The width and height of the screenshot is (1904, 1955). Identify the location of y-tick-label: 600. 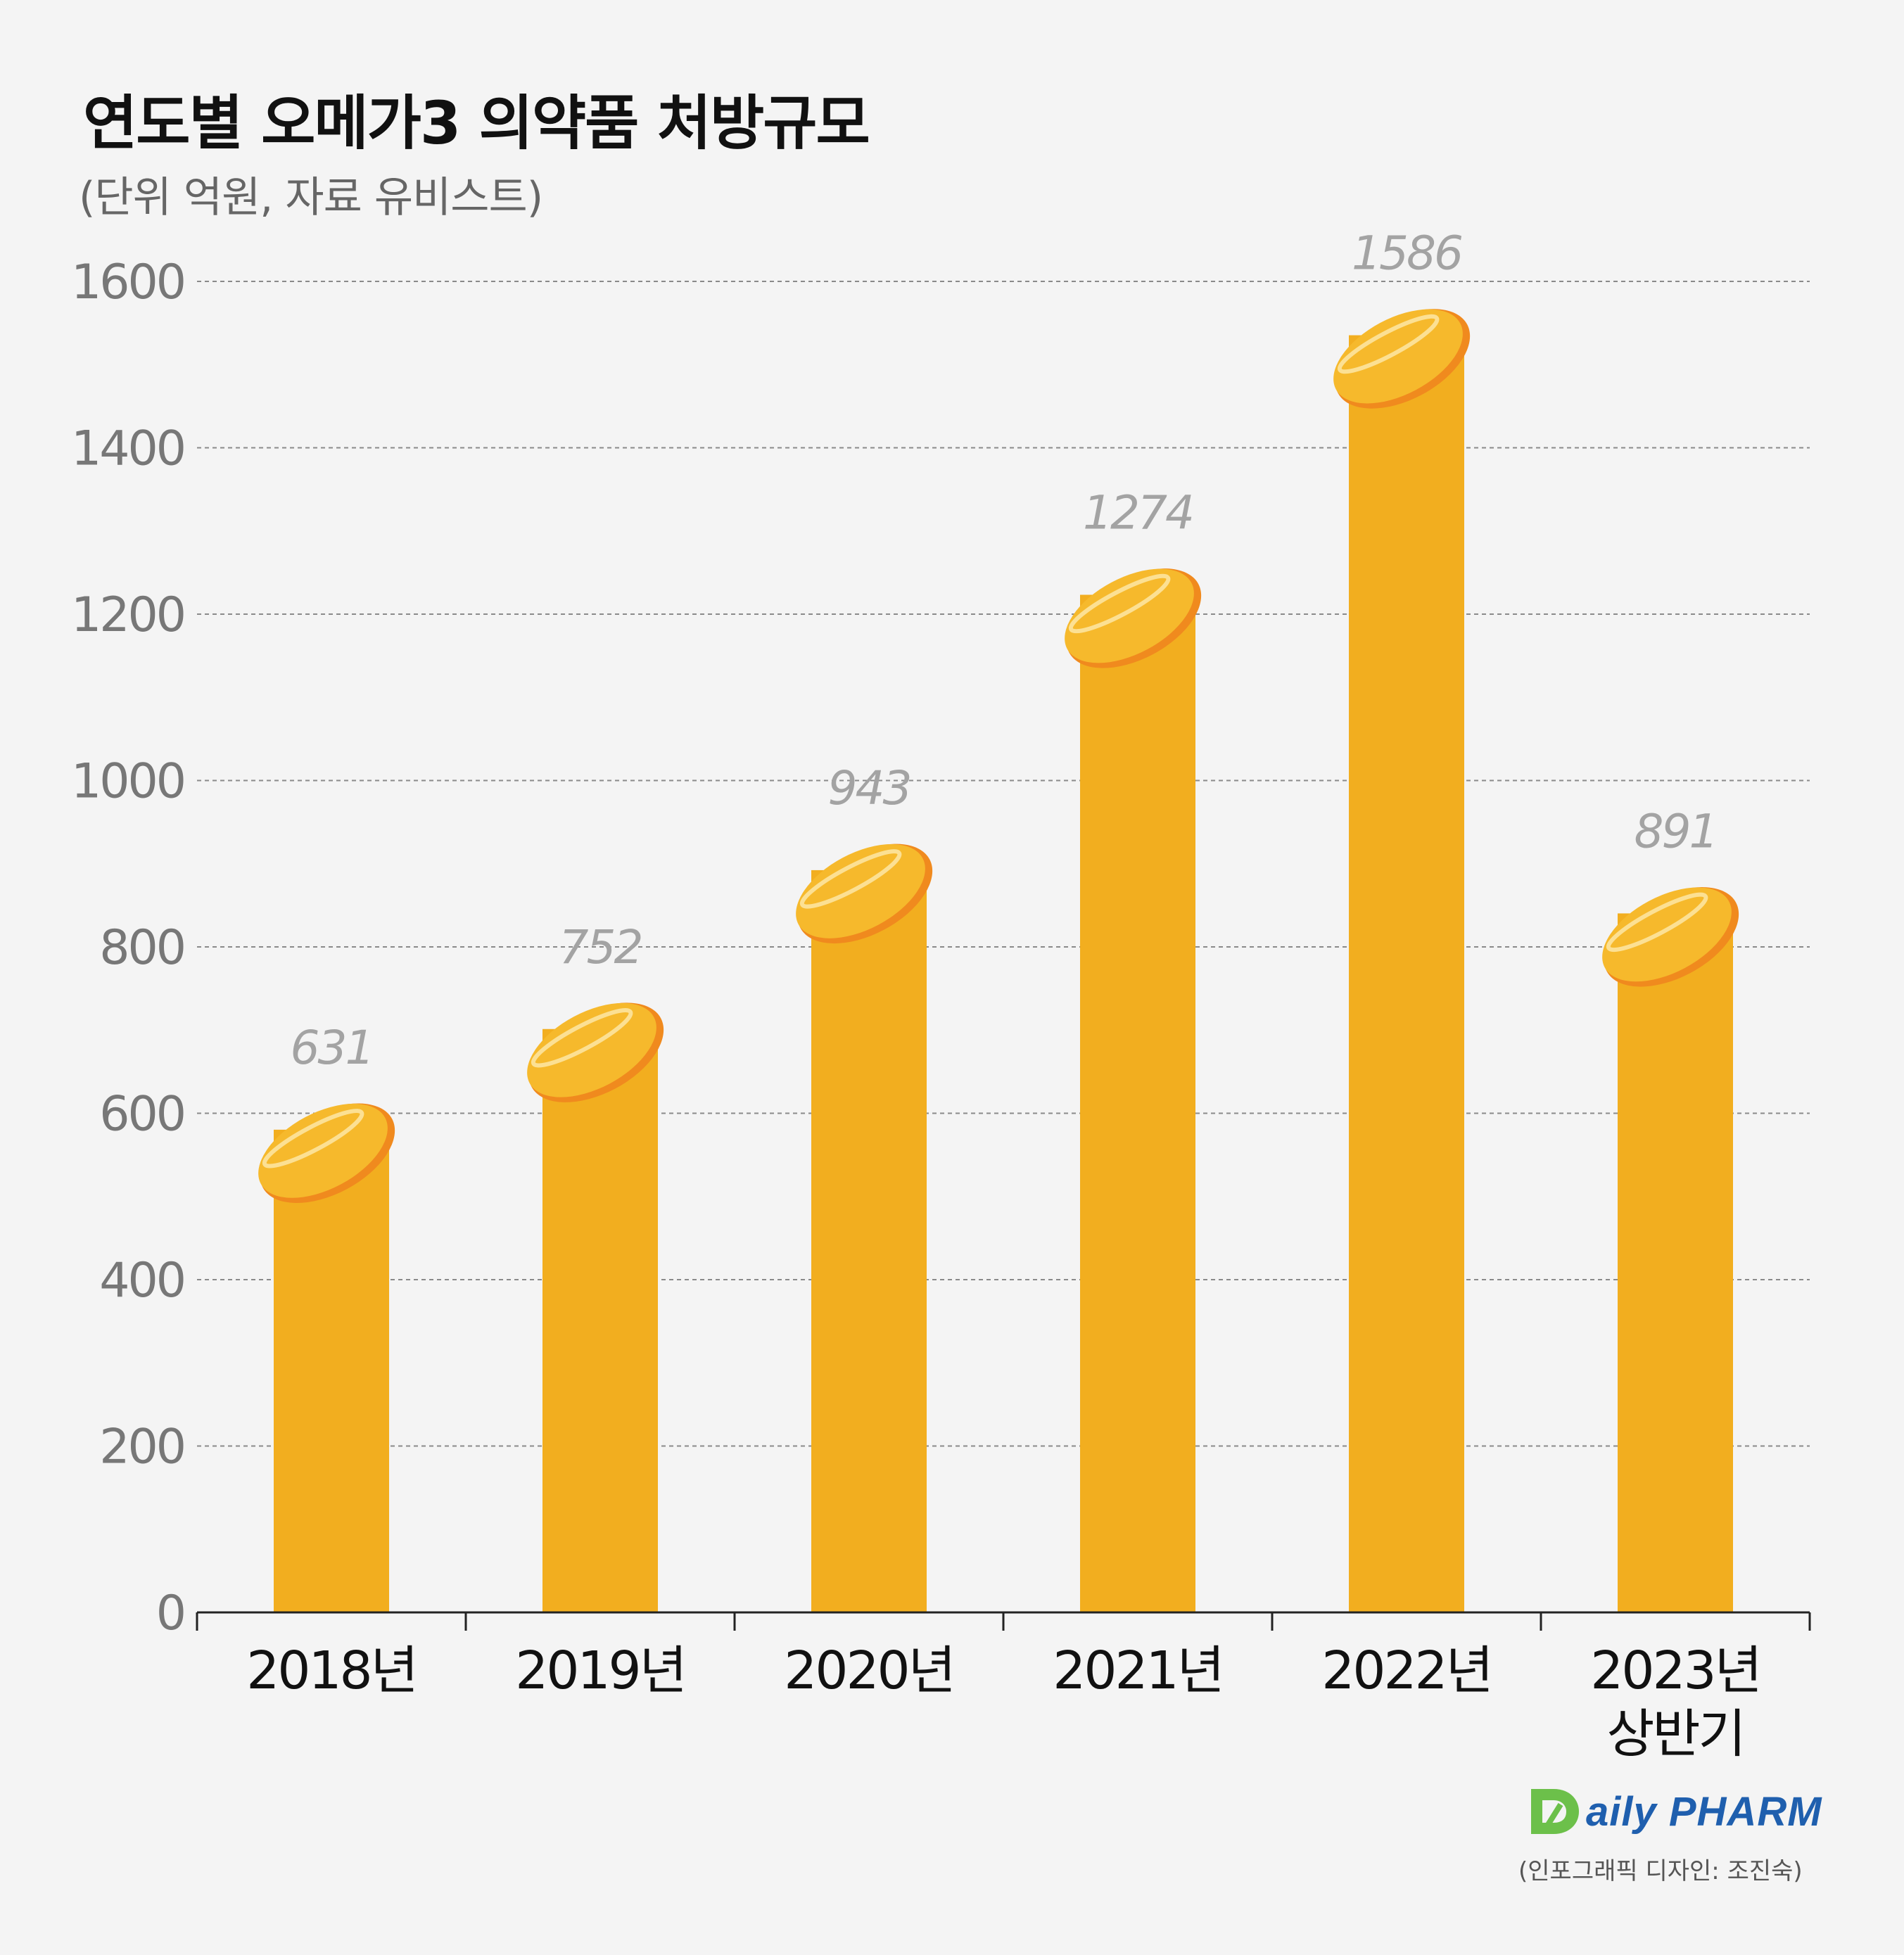
(141, 1114).